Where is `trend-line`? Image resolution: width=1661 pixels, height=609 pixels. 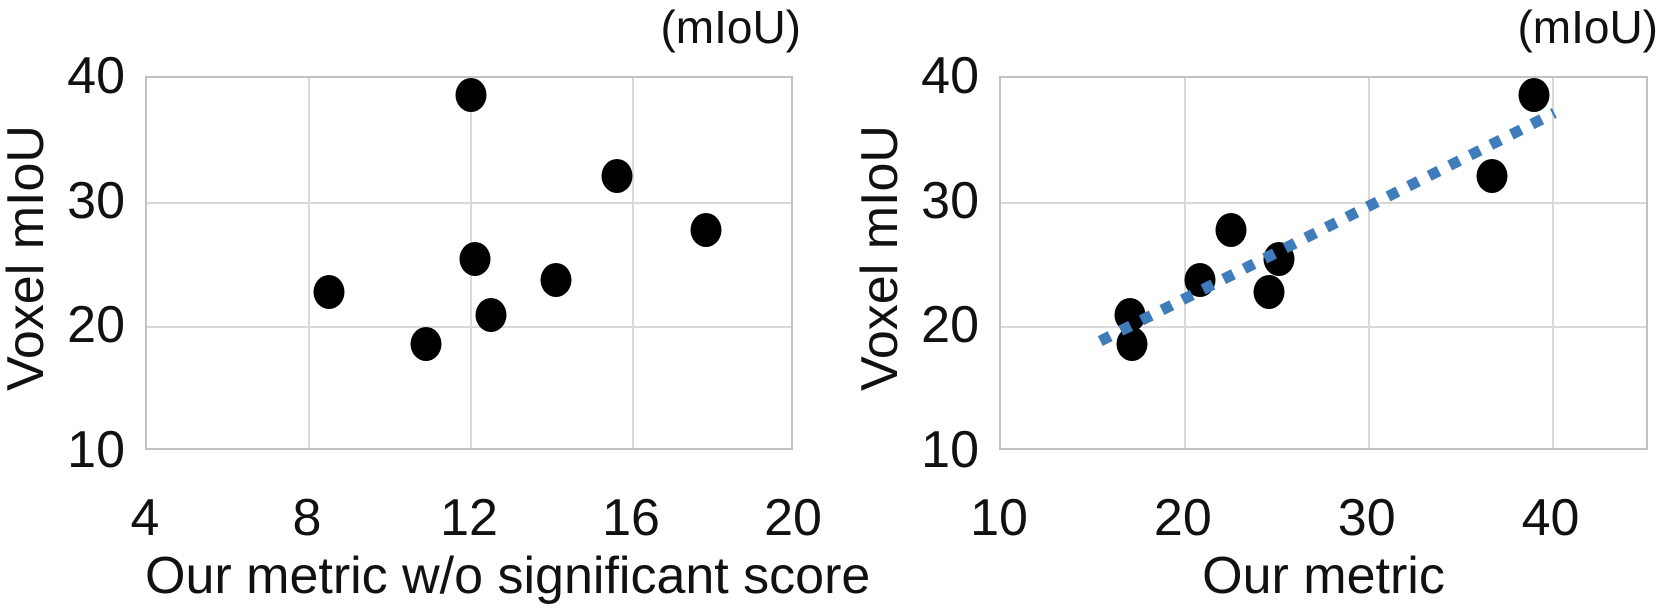
trend-line is located at coordinates (1327, 226).